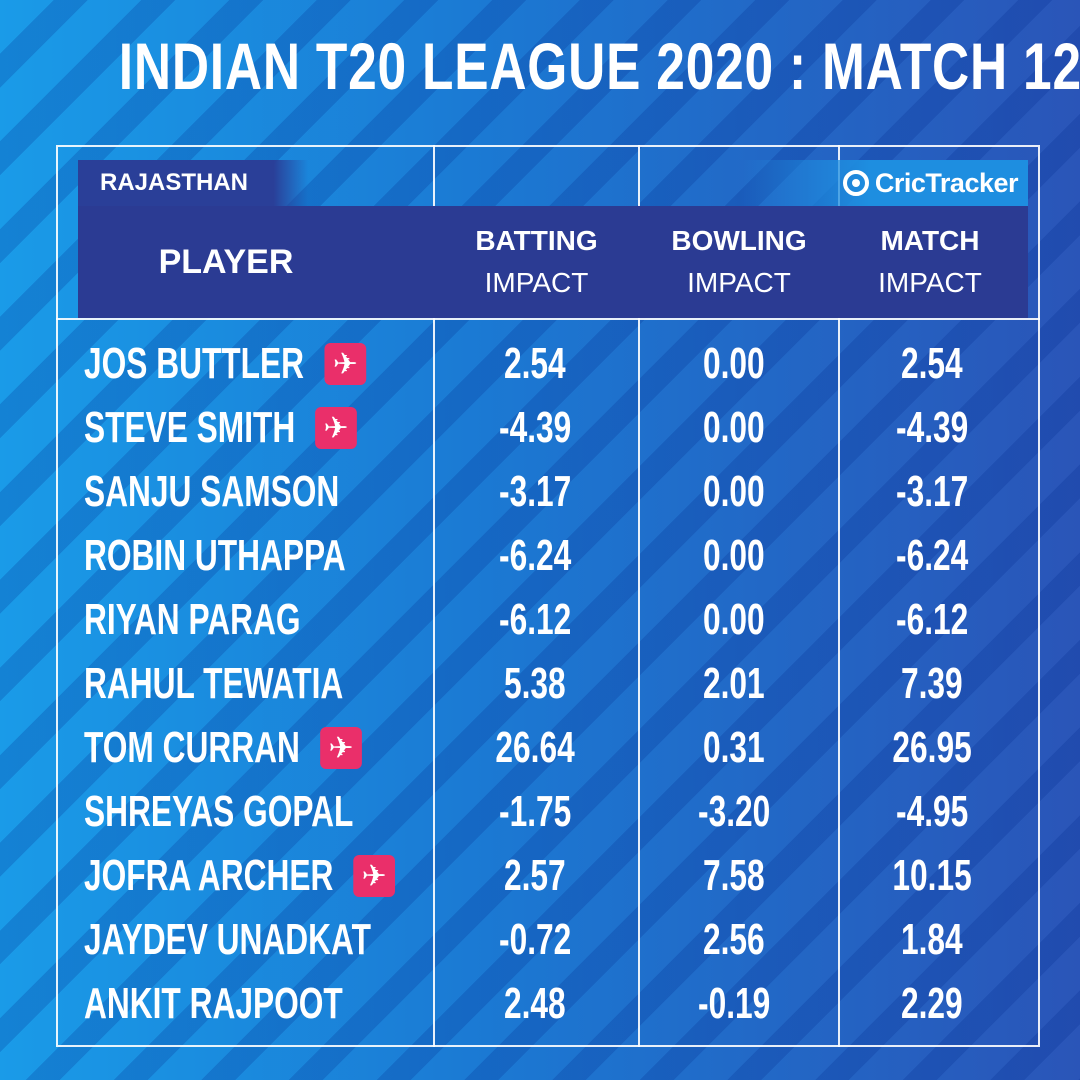 This screenshot has height=1080, width=1080. What do you see at coordinates (599, 66) in the screenshot?
I see `page-title: INDIAN T20 LEAGUE 2020 : MATCH 12` at bounding box center [599, 66].